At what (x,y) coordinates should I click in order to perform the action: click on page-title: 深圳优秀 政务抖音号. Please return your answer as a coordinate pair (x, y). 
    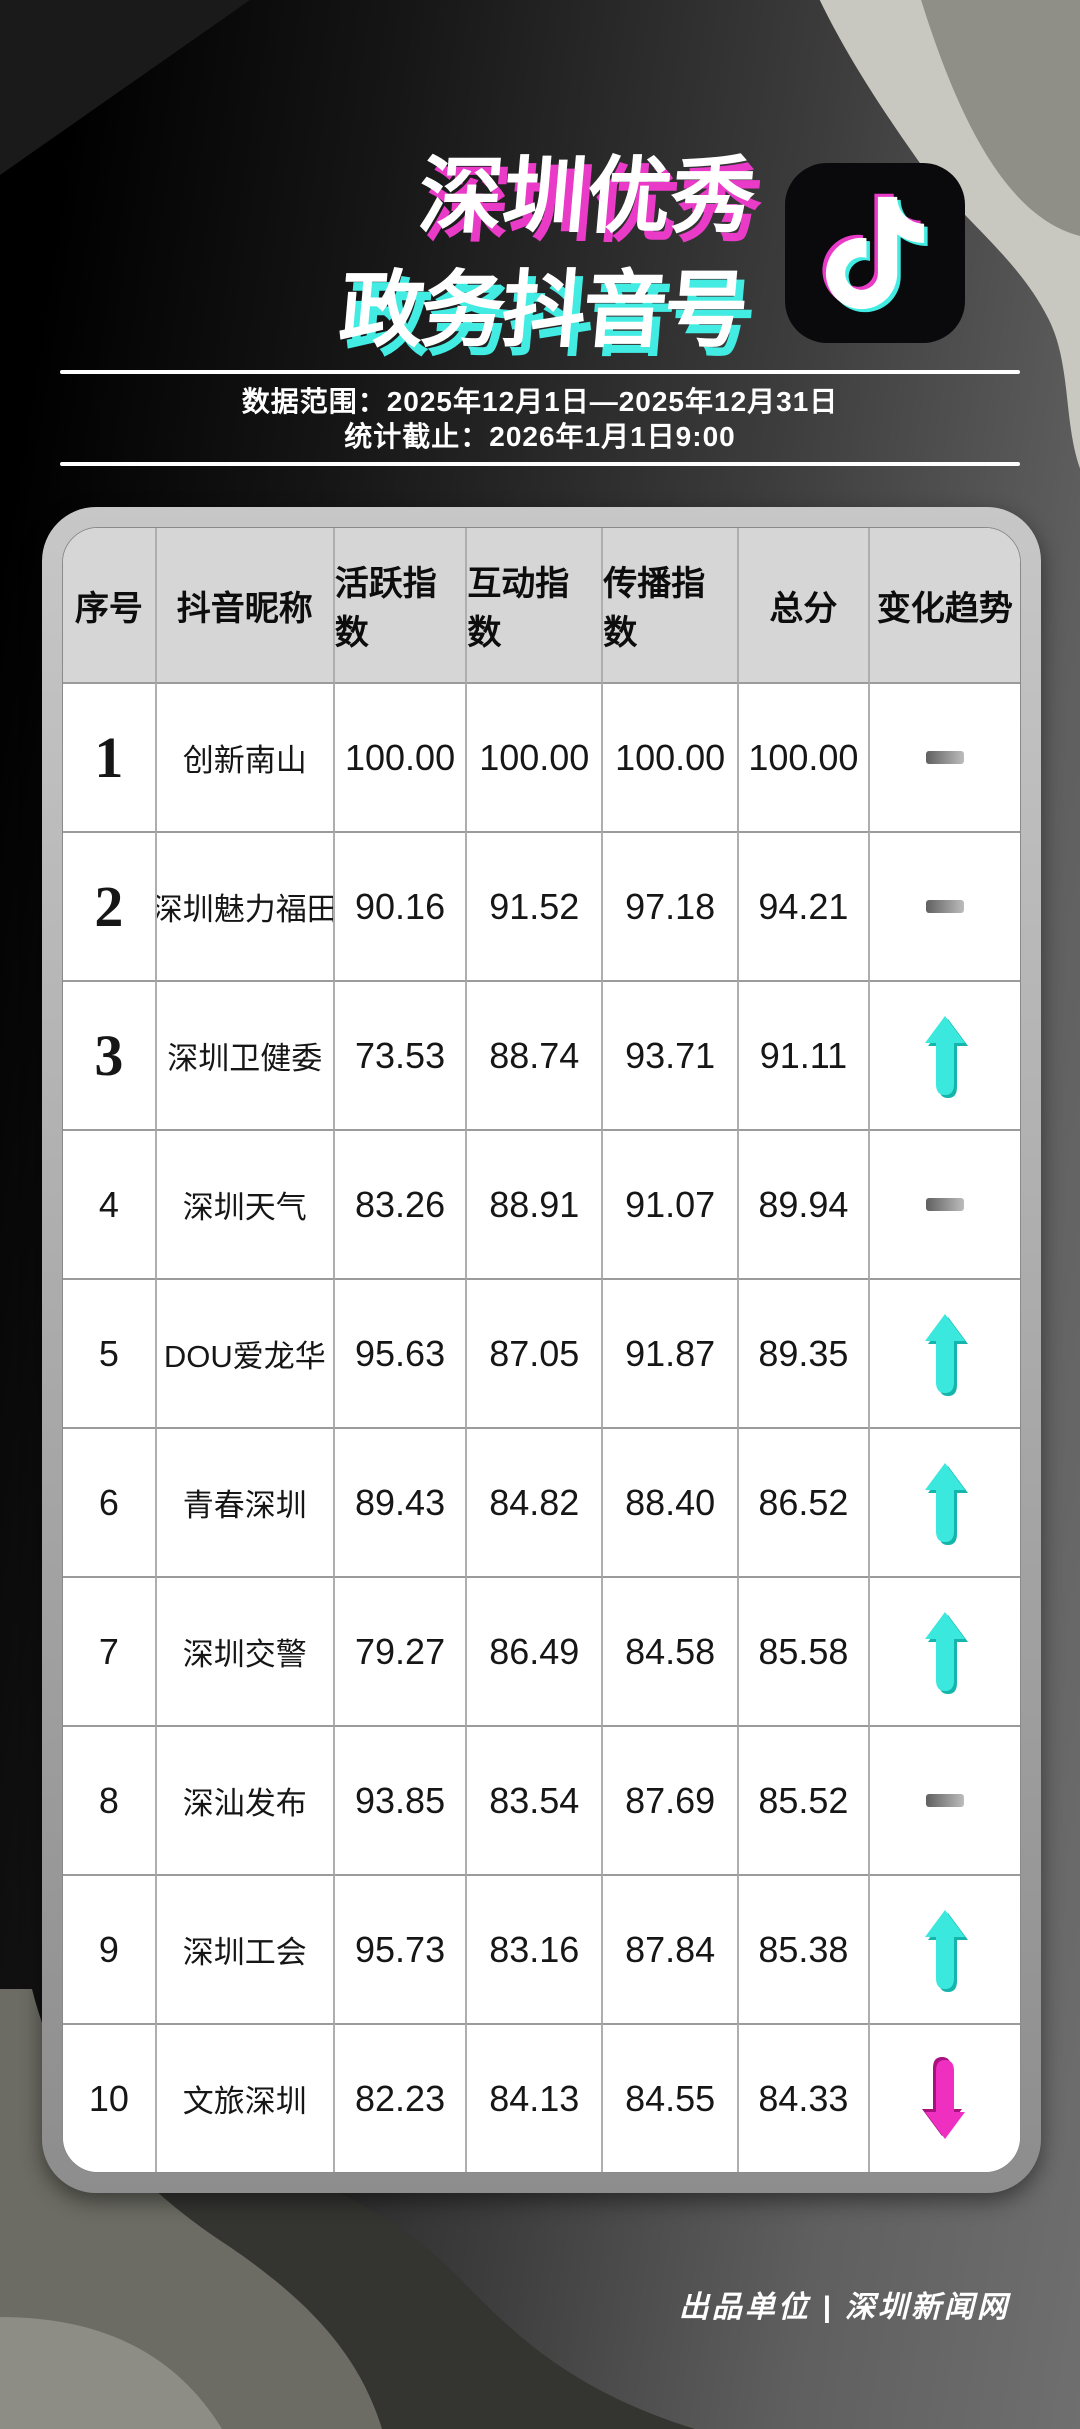
    Looking at the image, I should click on (547, 253).